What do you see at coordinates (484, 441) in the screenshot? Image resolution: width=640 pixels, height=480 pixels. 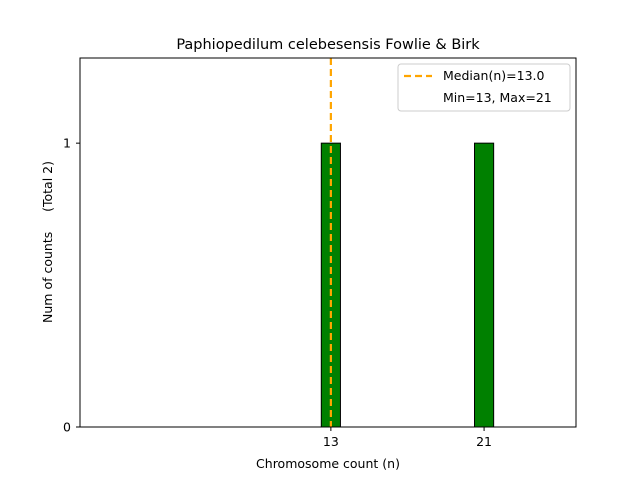 I see `x-tick-label: 21` at bounding box center [484, 441].